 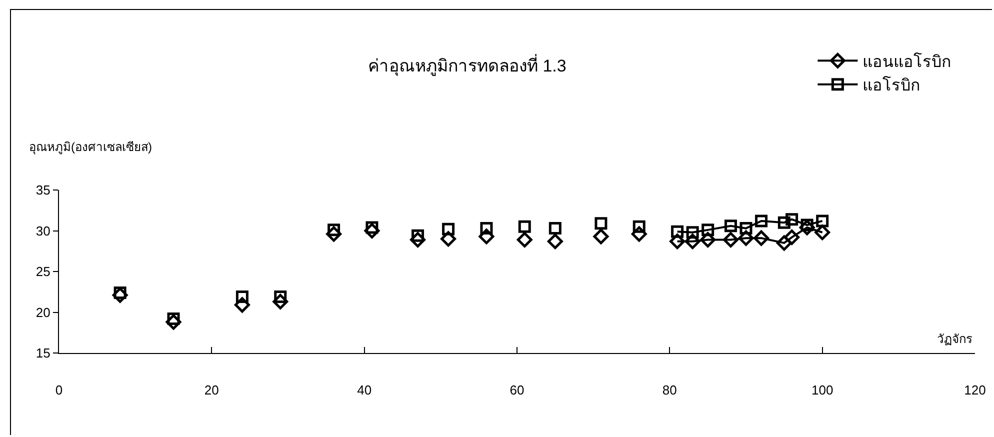 I want to click on x-axis-title: วัฏจักร, so click(x=955, y=339).